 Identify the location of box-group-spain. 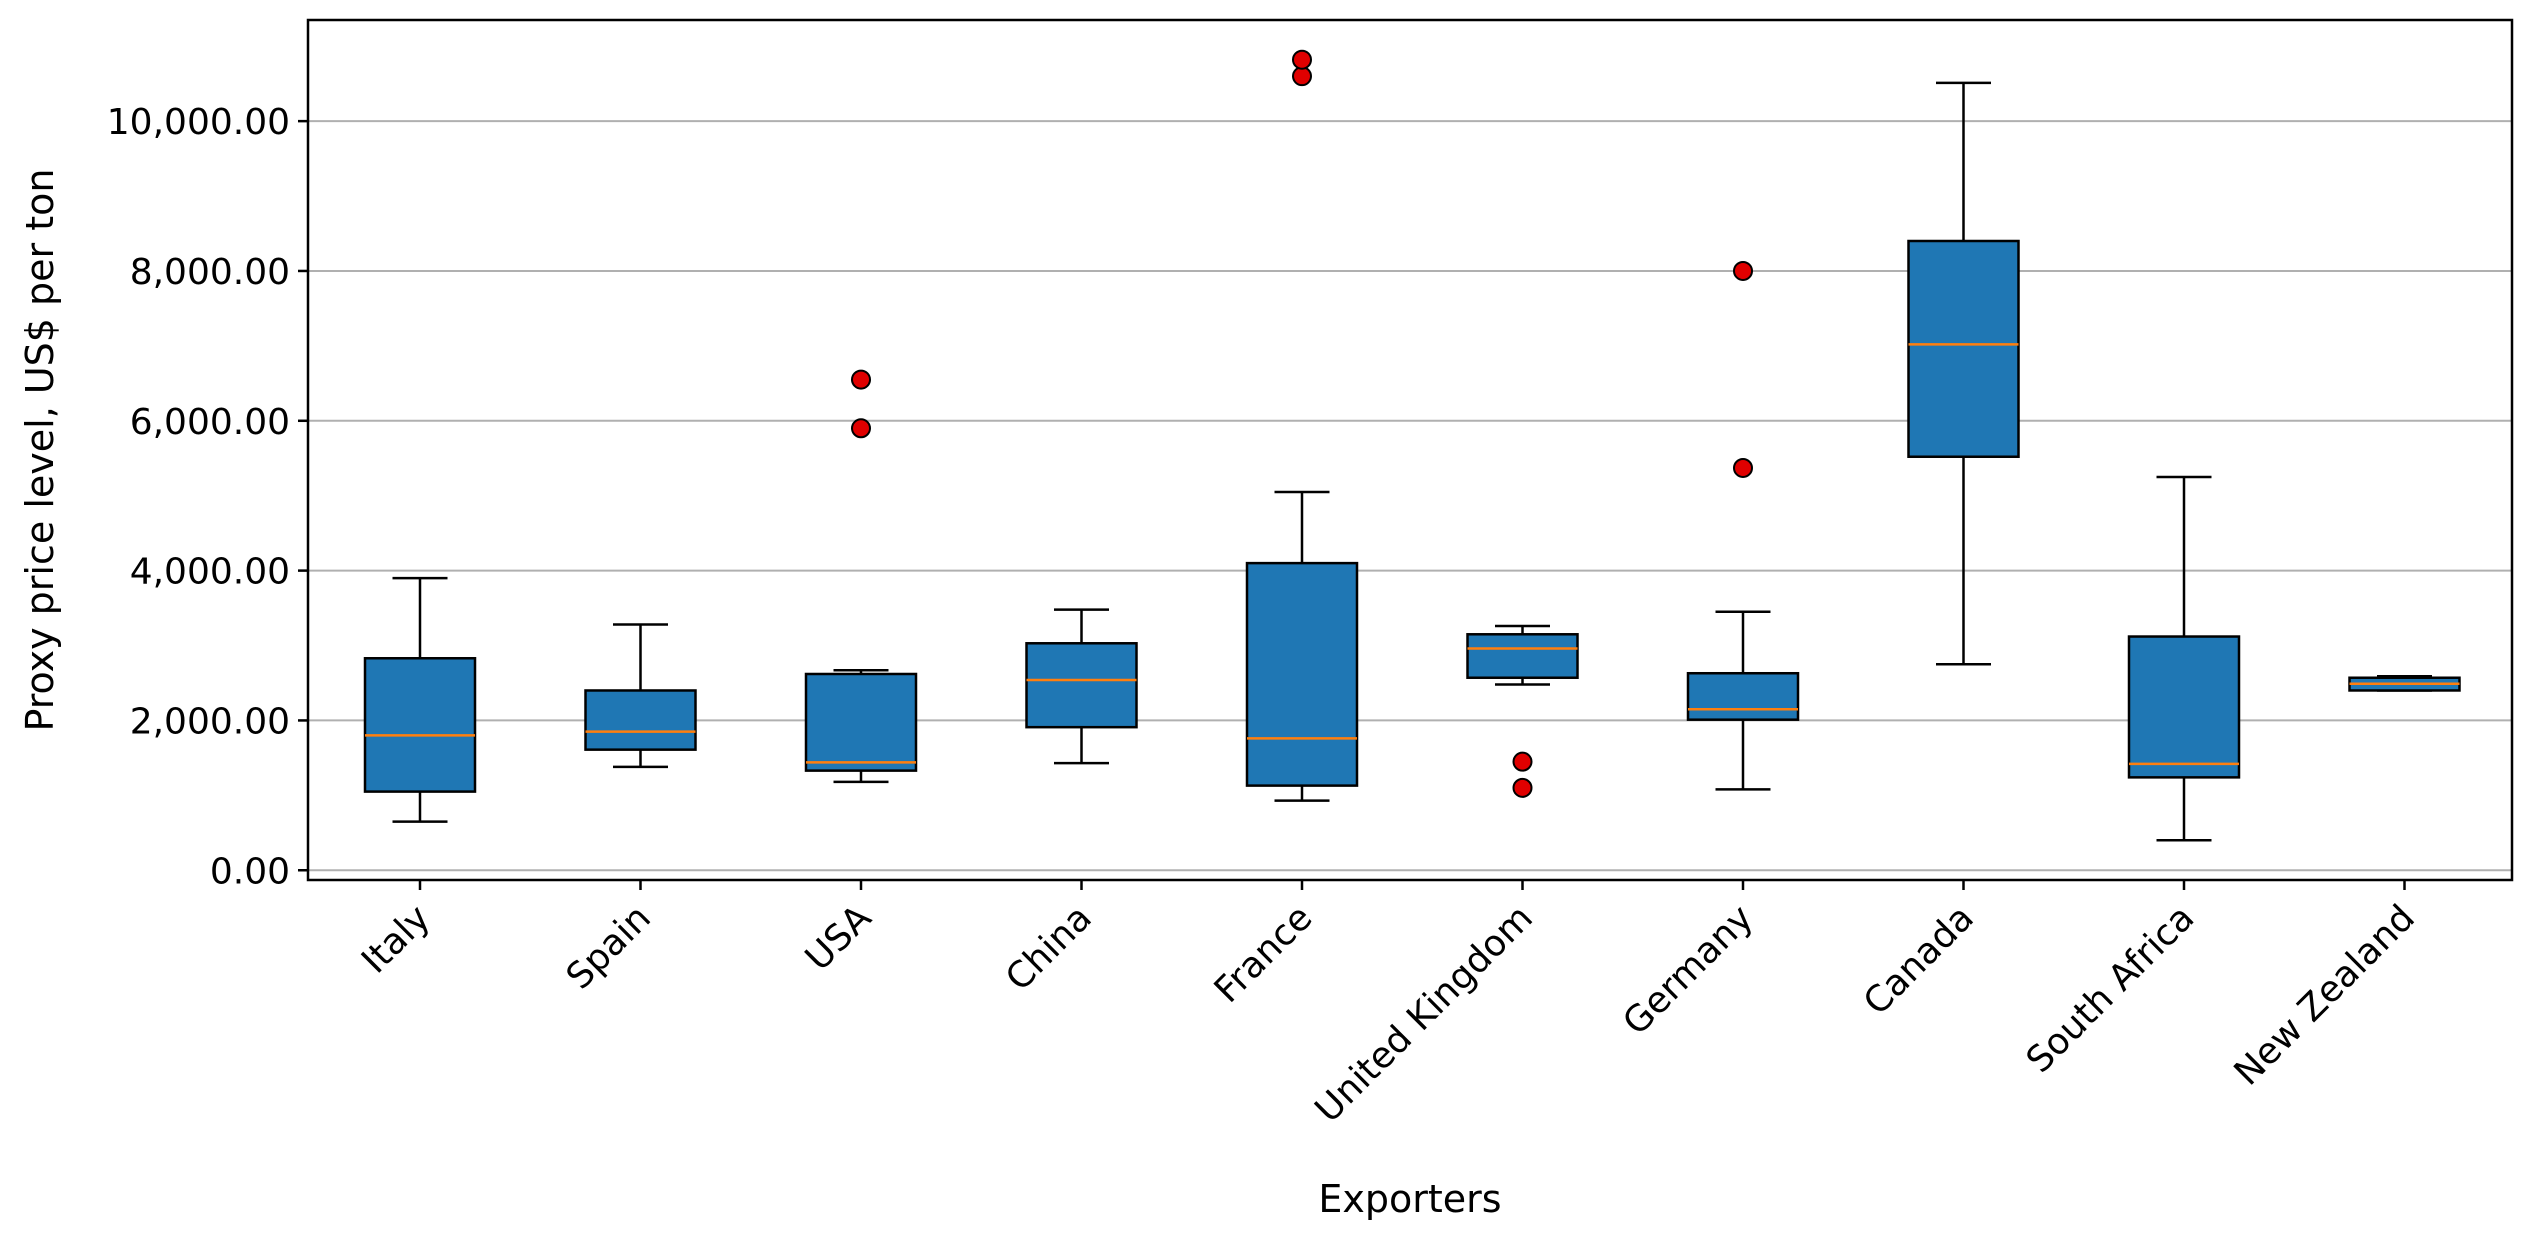
(640, 696).